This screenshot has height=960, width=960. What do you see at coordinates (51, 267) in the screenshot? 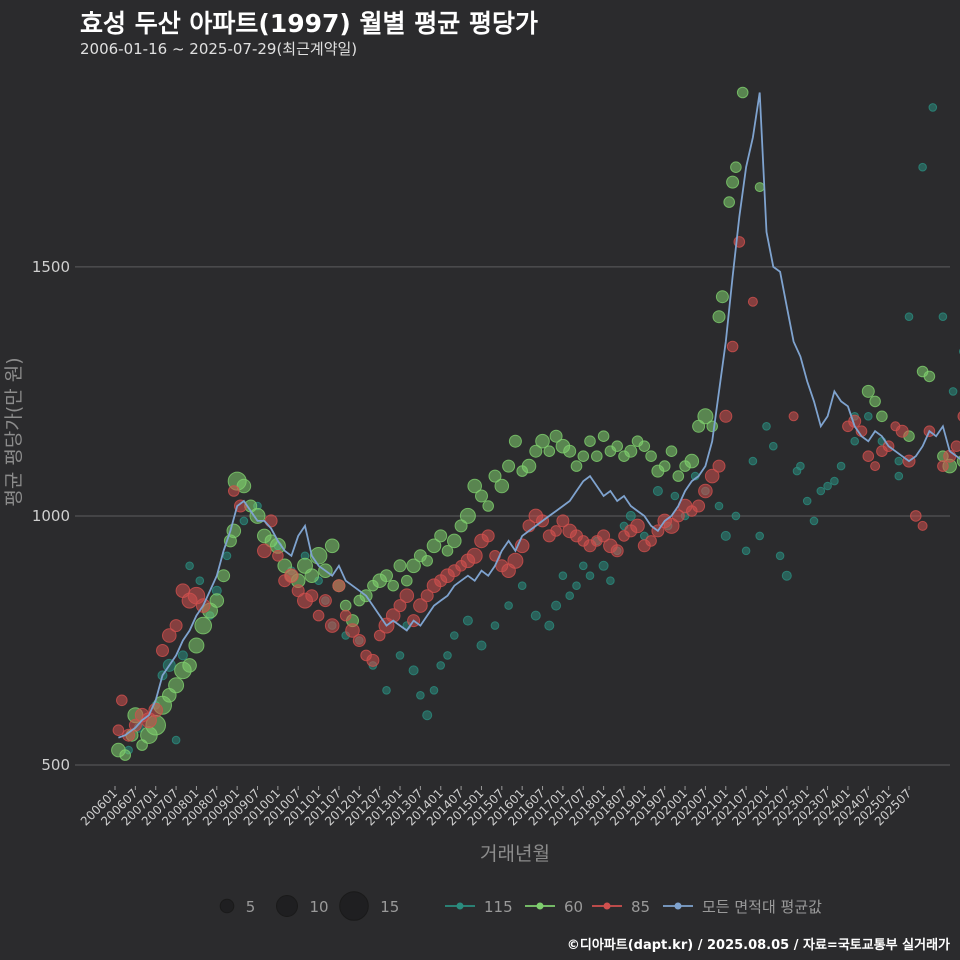
I see `y-tick-1500: 1500` at bounding box center [51, 267].